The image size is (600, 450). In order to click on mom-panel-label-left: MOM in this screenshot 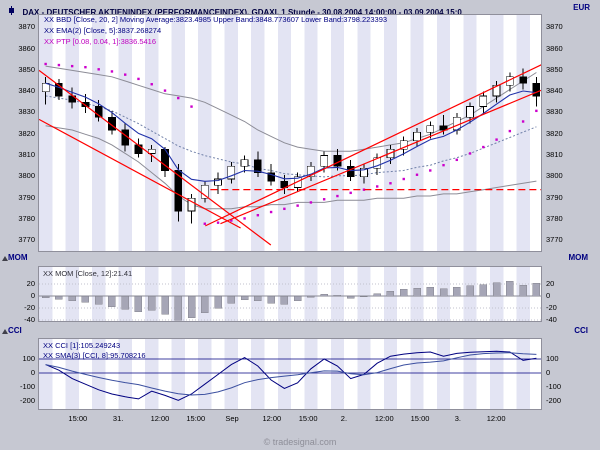, I will do `click(18, 257)`.